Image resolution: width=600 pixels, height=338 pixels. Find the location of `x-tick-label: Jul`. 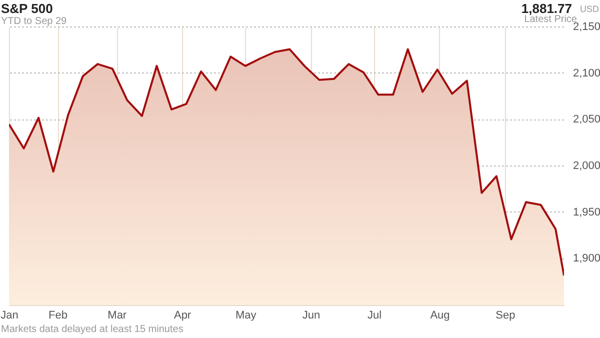

x-tick-label: Jul is located at coordinates (375, 316).